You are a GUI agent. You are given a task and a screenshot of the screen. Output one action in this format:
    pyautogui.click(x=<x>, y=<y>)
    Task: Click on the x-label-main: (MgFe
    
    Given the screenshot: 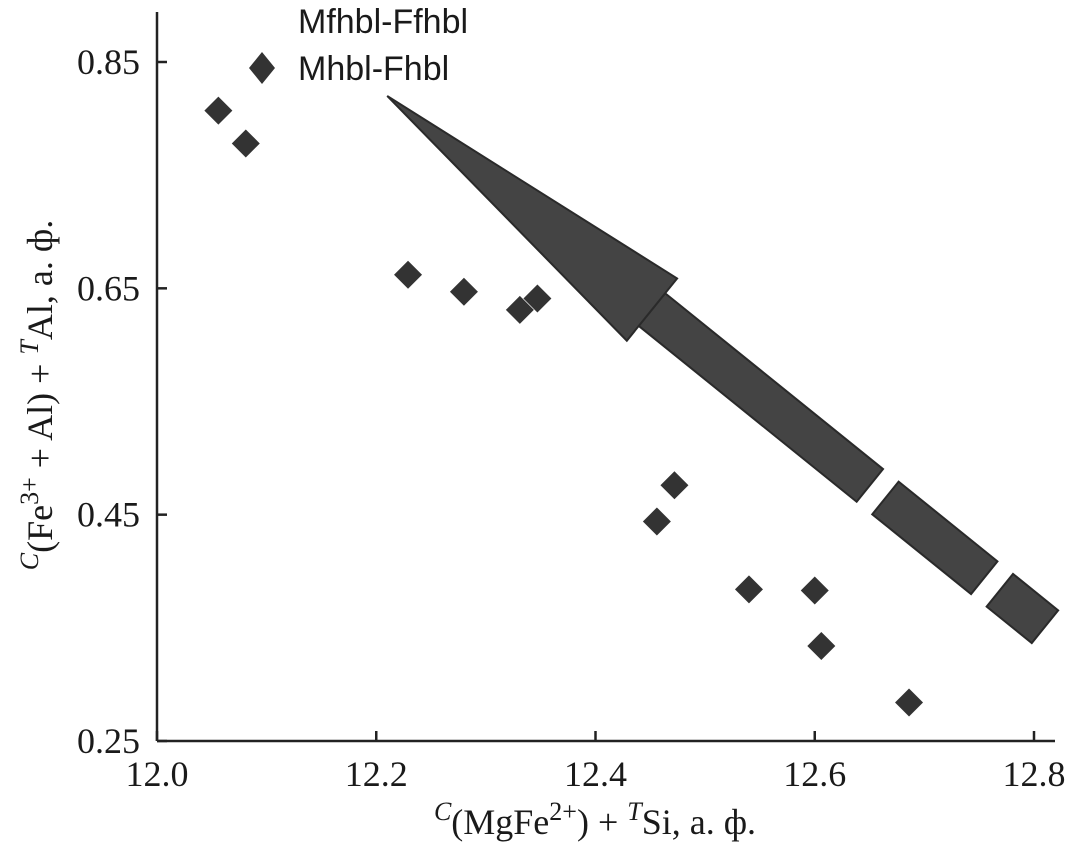 What is the action you would take?
    pyautogui.click(x=500, y=822)
    